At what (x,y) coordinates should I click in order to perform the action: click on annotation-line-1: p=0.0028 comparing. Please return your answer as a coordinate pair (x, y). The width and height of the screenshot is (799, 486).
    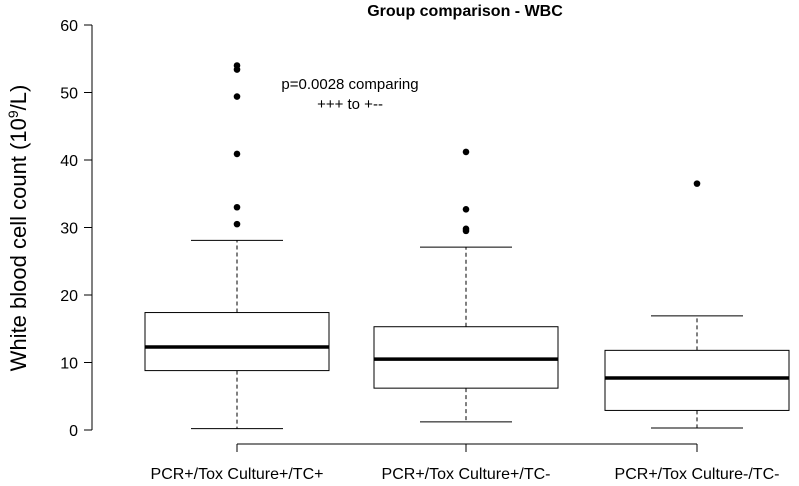
    Looking at the image, I should click on (349, 84).